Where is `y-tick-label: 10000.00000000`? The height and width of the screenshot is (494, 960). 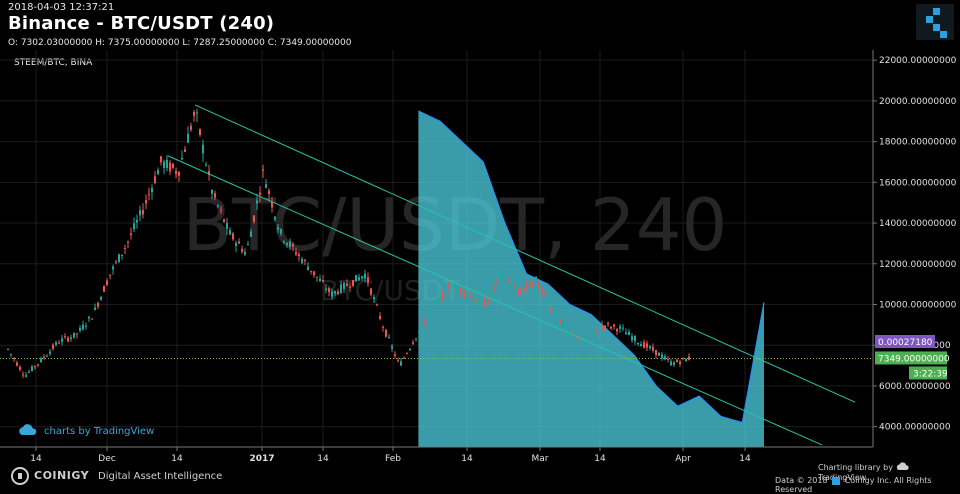 y-tick-label: 10000.00000000 is located at coordinates (918, 305).